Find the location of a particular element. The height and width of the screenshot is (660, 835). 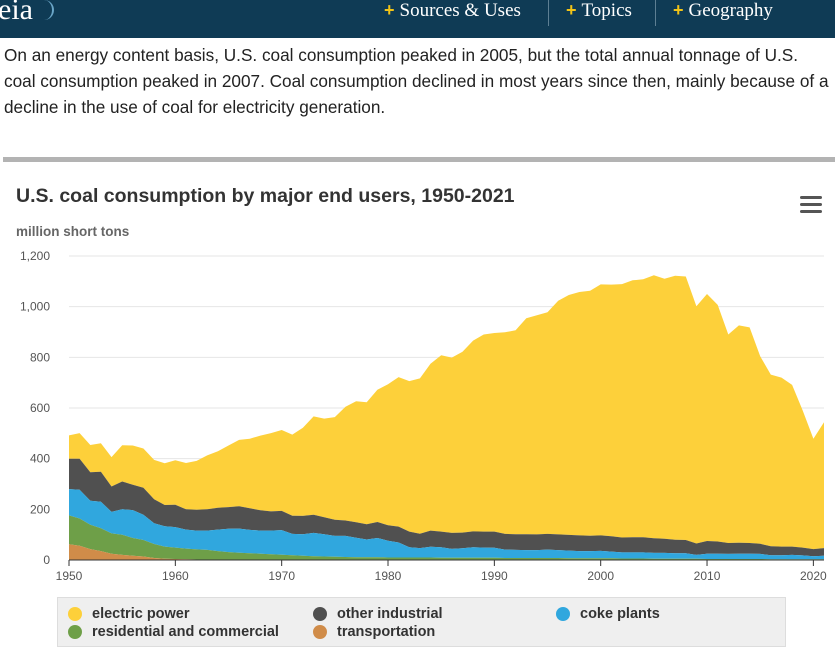

legend-item-electric-power: electric power is located at coordinates (129, 614).